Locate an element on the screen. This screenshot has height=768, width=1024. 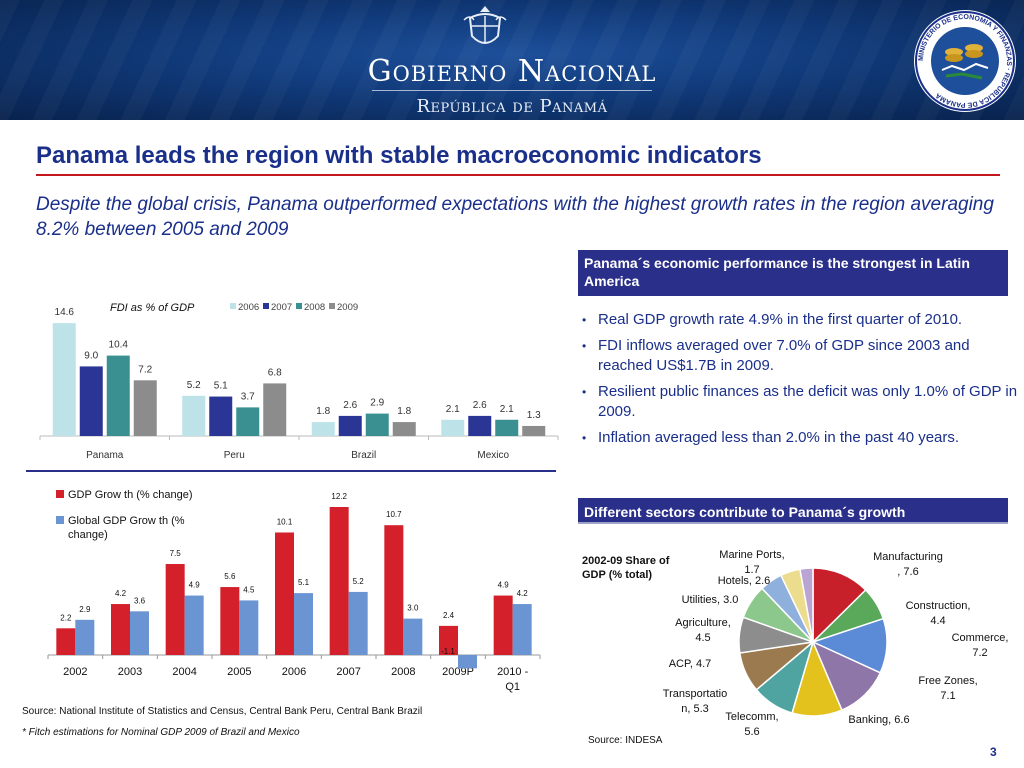
fdi-category-brazil: Brazil is located at coordinates (363, 455).